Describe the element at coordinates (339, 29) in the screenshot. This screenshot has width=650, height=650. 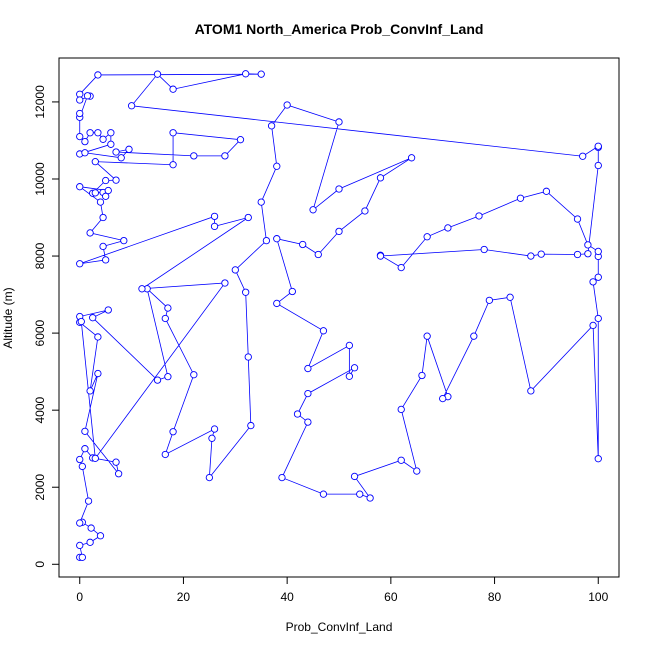
I see `chart-title: ATOM1 North_America Prob_ConvInf_Land` at that location.